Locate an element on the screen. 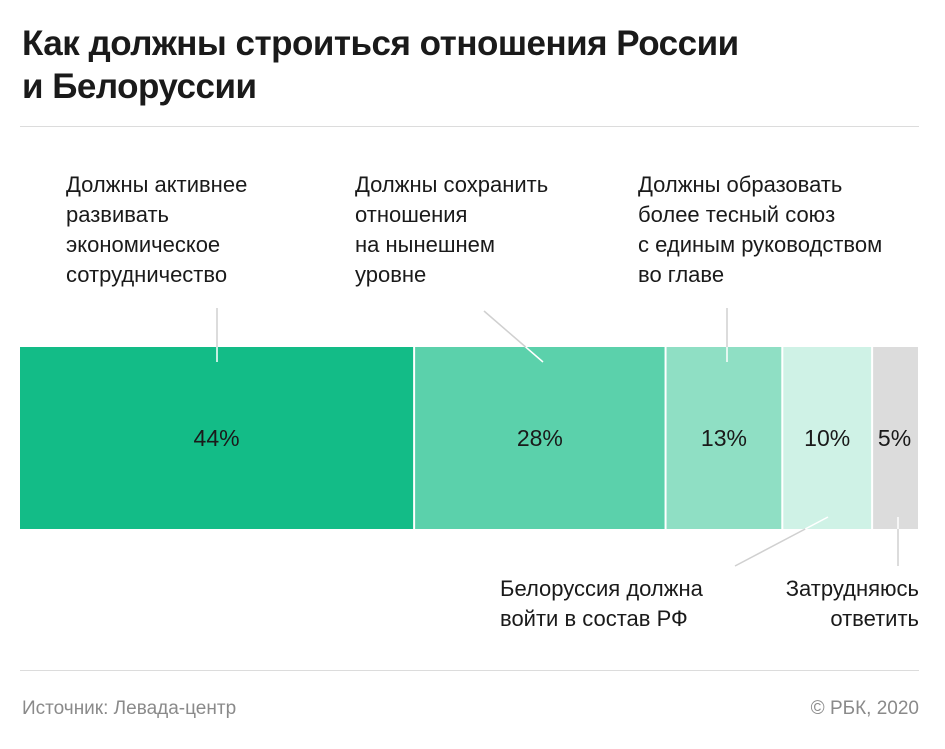 This screenshot has width=945, height=749. value-label-economic: 44% is located at coordinates (217, 438).